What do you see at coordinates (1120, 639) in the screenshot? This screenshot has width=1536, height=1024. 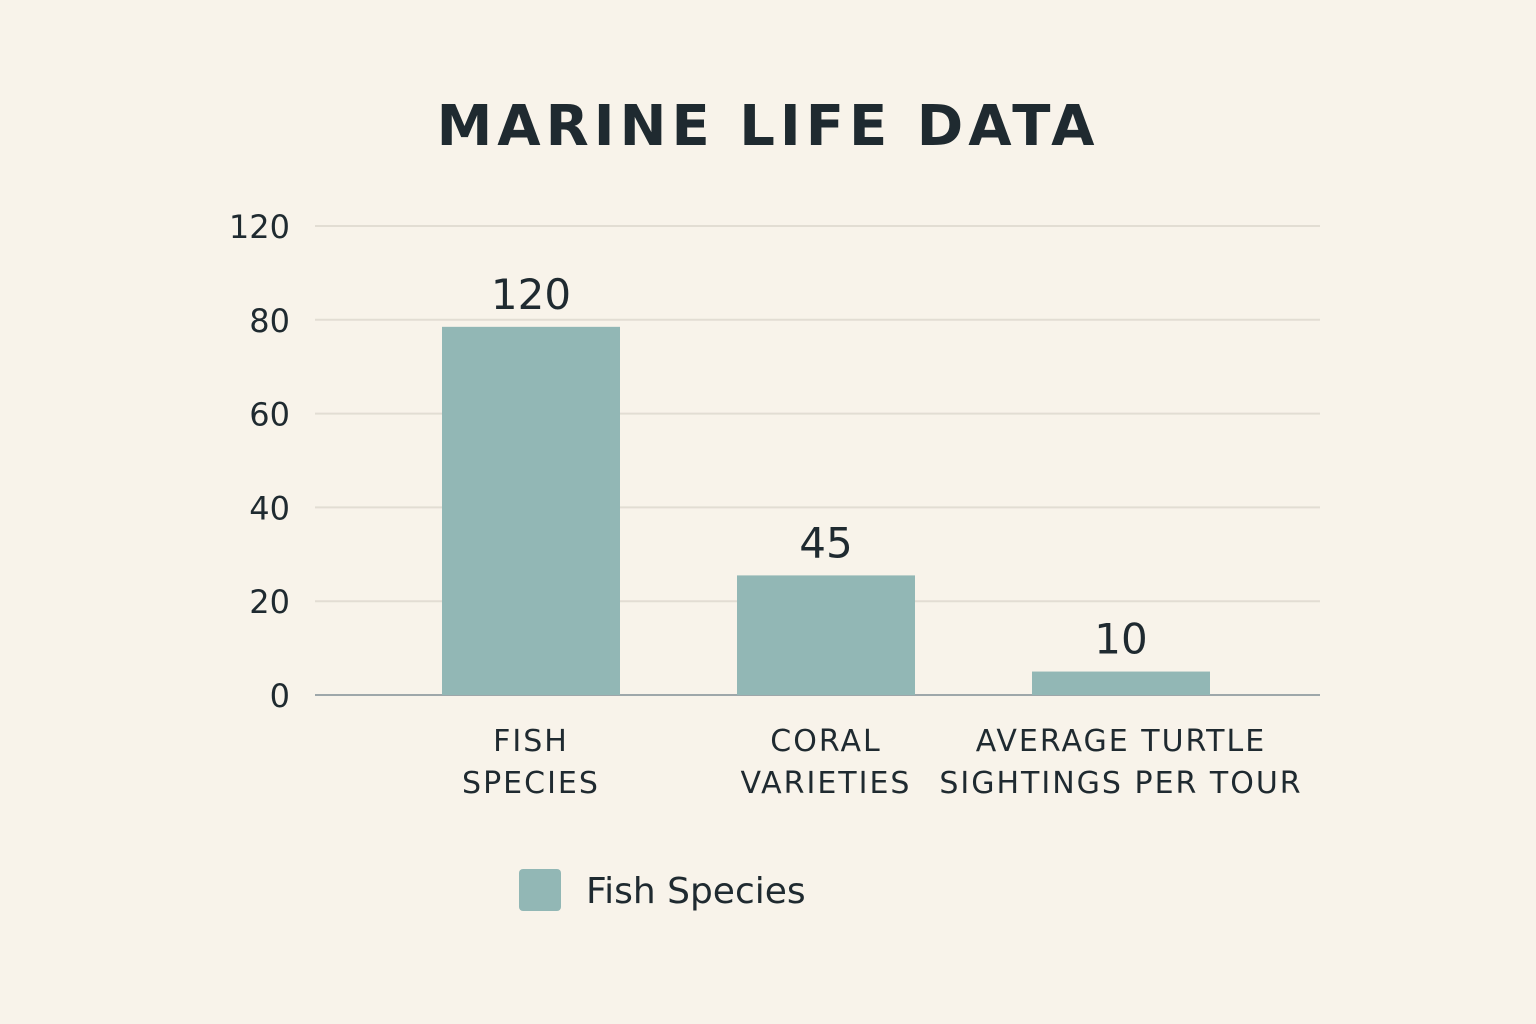 I see `data-label: 10` at bounding box center [1120, 639].